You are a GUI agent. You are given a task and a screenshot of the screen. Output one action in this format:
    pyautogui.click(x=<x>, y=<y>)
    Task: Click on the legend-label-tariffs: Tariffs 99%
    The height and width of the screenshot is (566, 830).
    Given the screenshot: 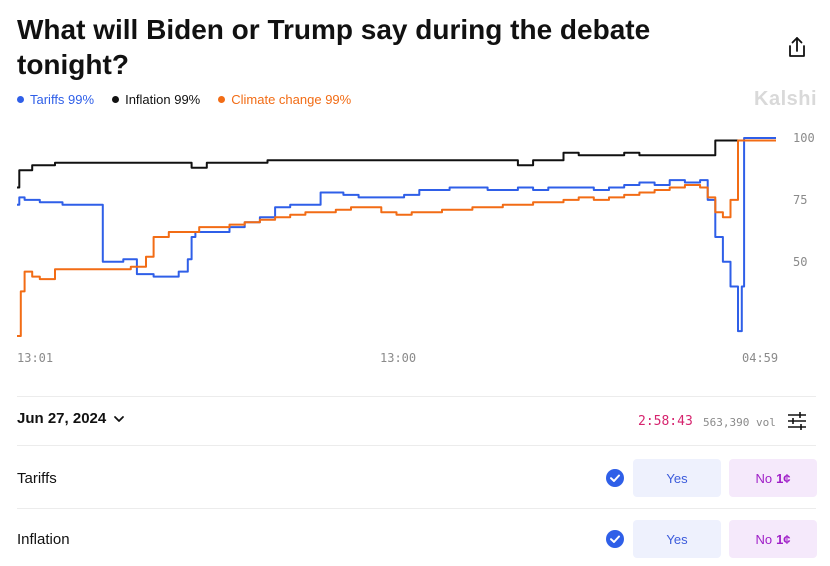 What is the action you would take?
    pyautogui.click(x=62, y=99)
    